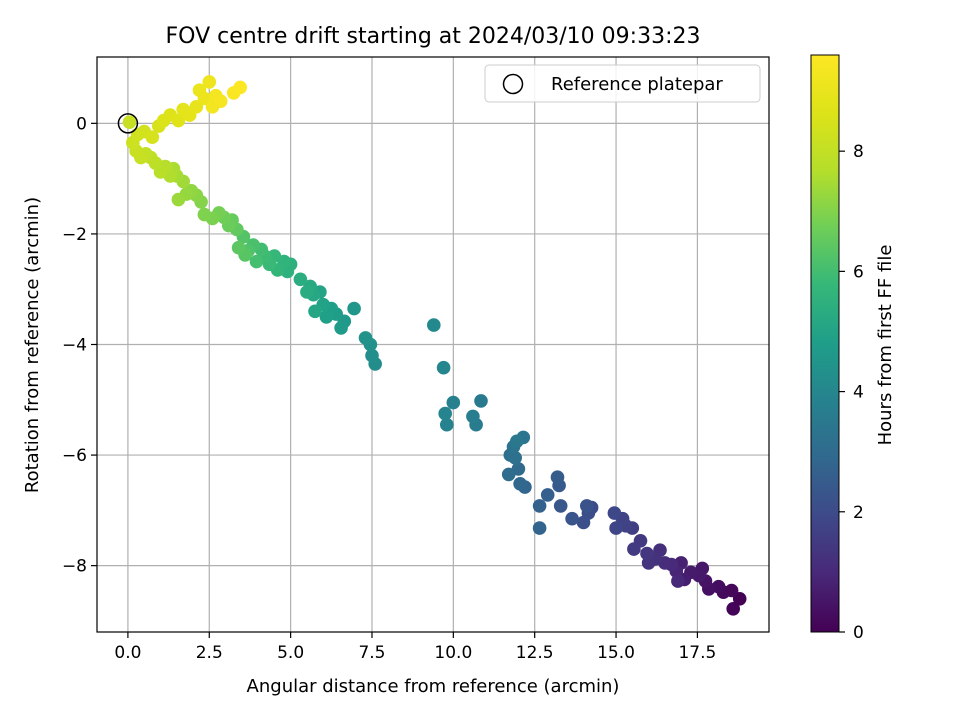  What do you see at coordinates (127, 653) in the screenshot?
I see `x-tick-label: 0.0` at bounding box center [127, 653].